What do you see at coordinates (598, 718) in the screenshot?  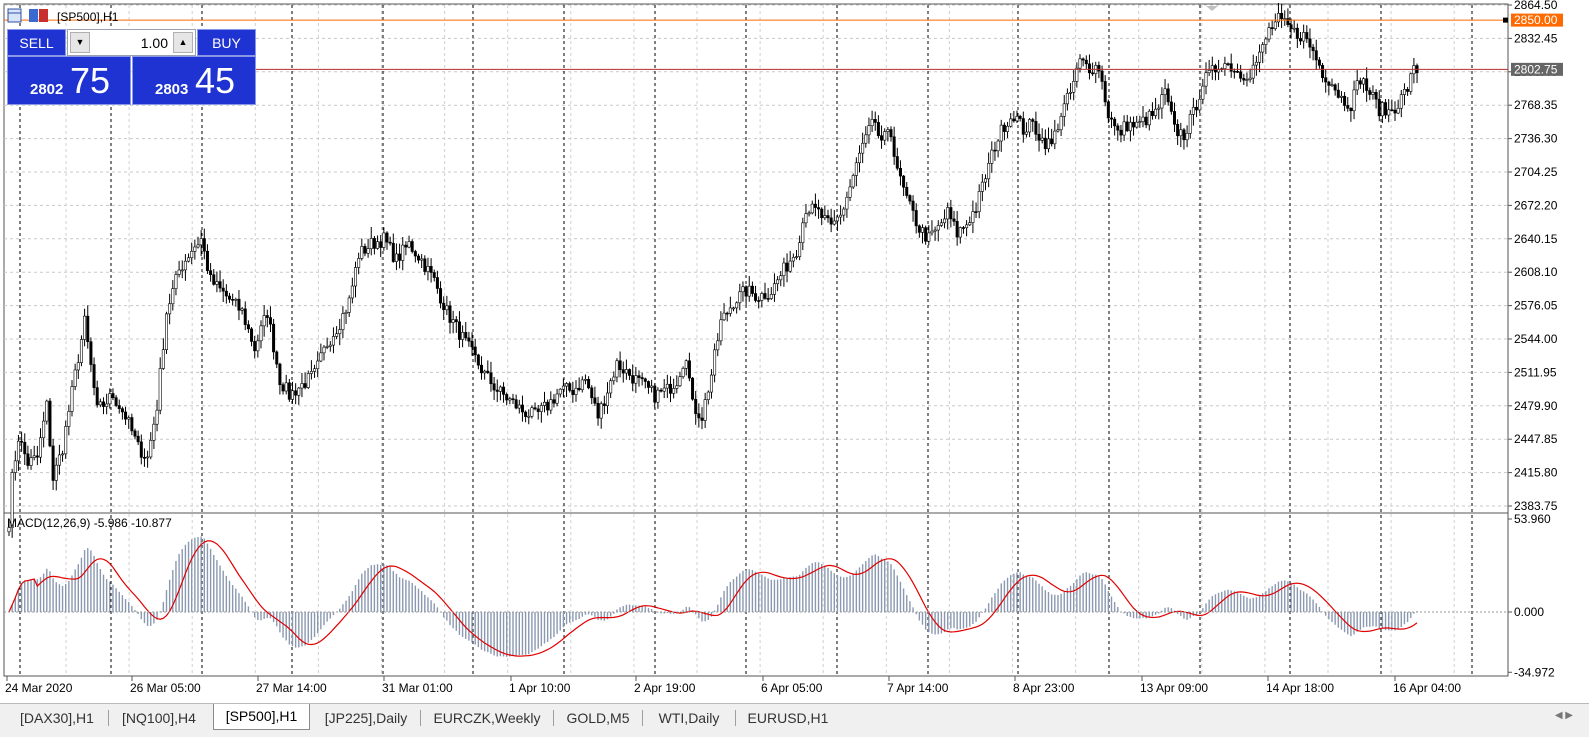 I see `chart-tab: GOLD,M5` at bounding box center [598, 718].